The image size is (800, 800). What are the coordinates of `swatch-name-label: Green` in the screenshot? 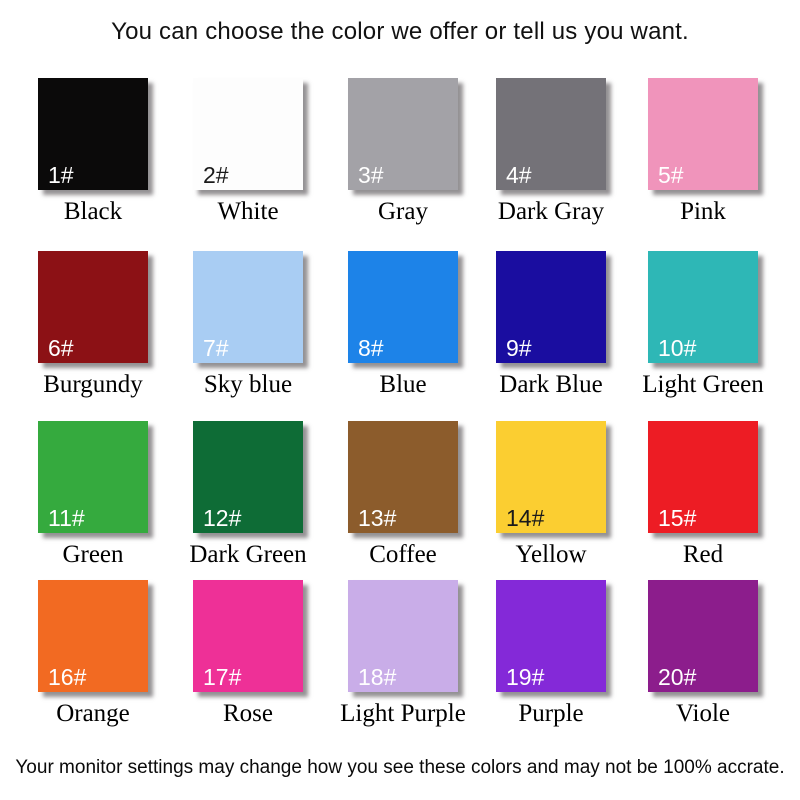 It's located at (93, 554).